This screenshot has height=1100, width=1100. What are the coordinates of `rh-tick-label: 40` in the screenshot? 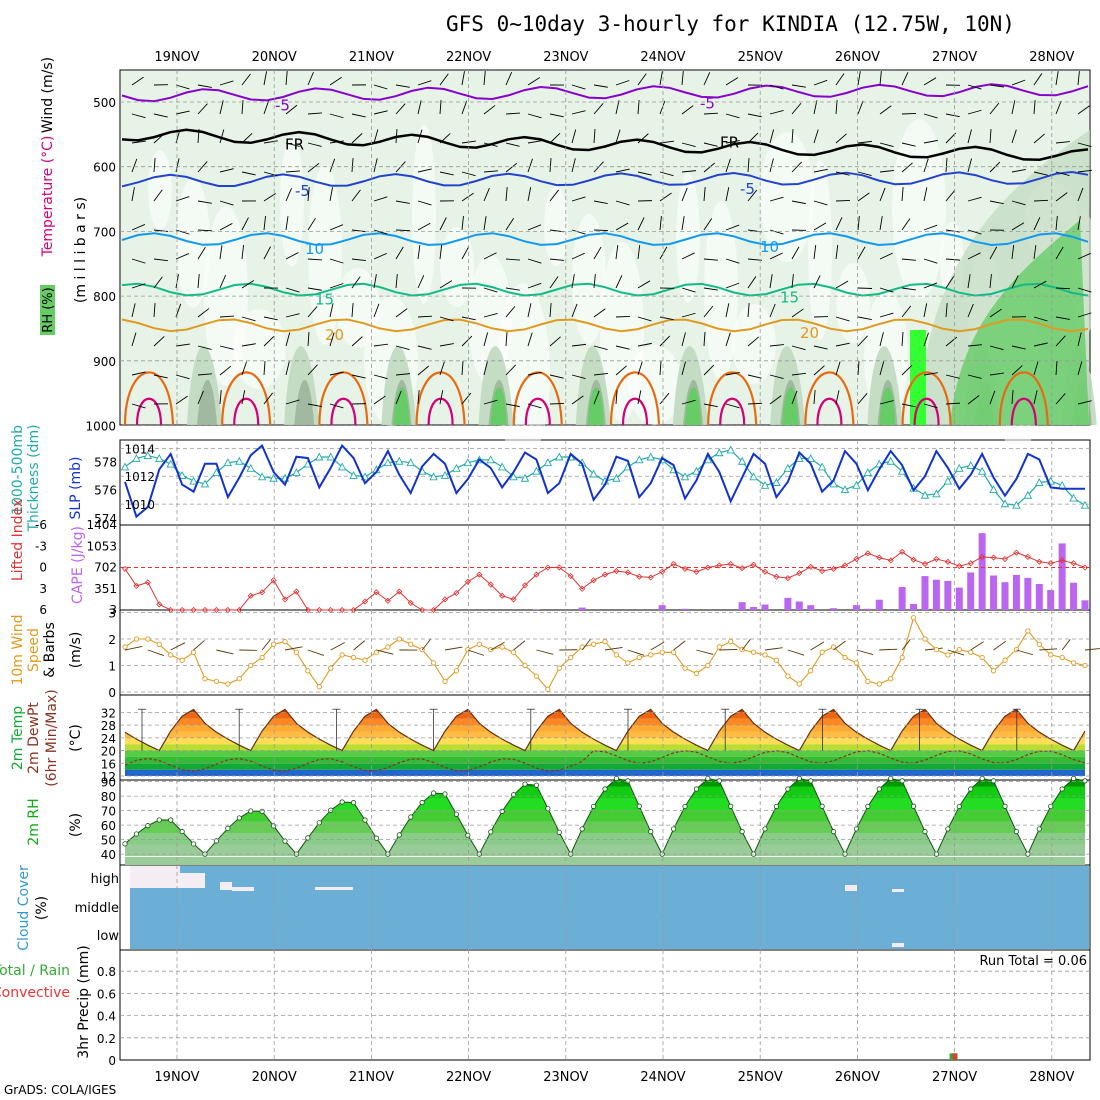 It's located at (108, 855).